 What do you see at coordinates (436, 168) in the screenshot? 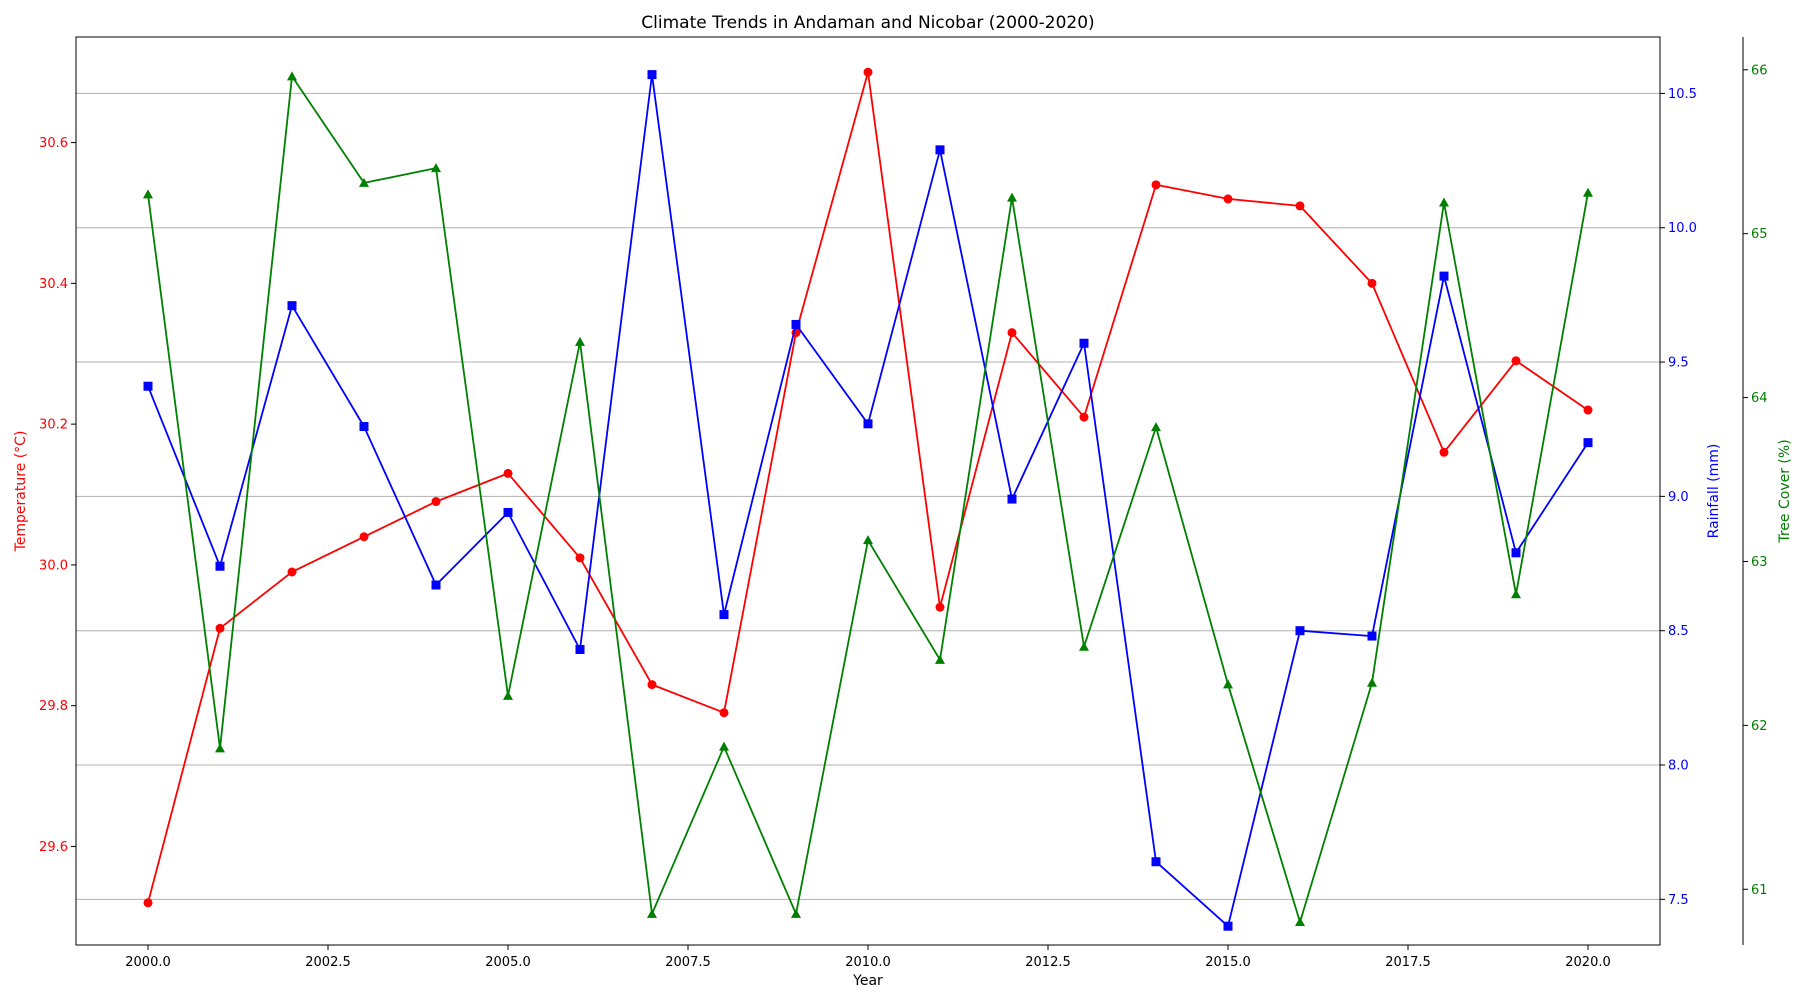
I see `tree-cover-point-2004` at bounding box center [436, 168].